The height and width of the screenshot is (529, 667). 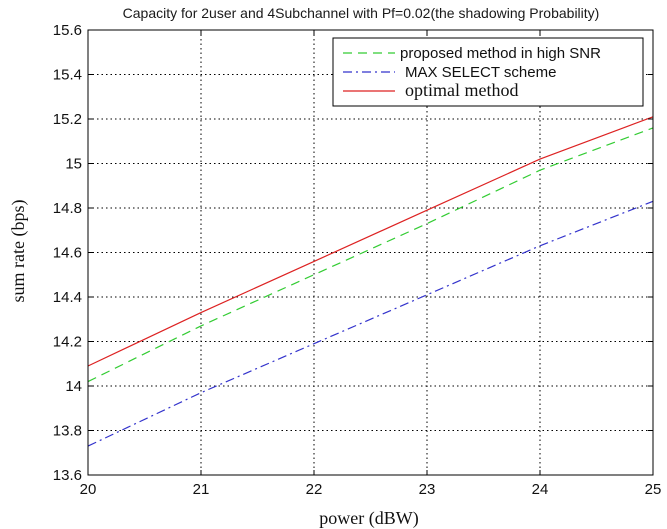 I want to click on y-tick-label: 14, so click(x=73, y=386).